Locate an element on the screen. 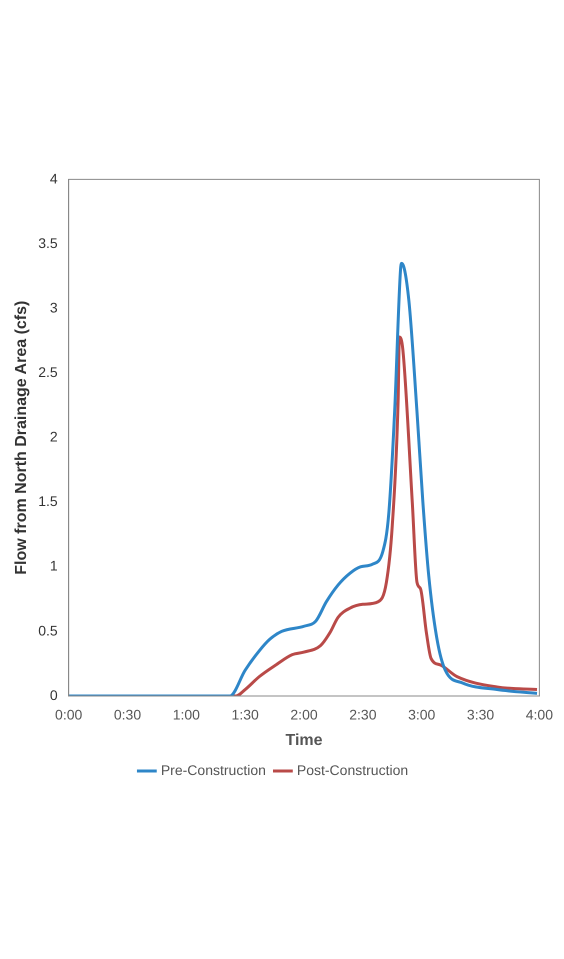 The height and width of the screenshot is (959, 564). x-axis-title: Time is located at coordinates (304, 740).